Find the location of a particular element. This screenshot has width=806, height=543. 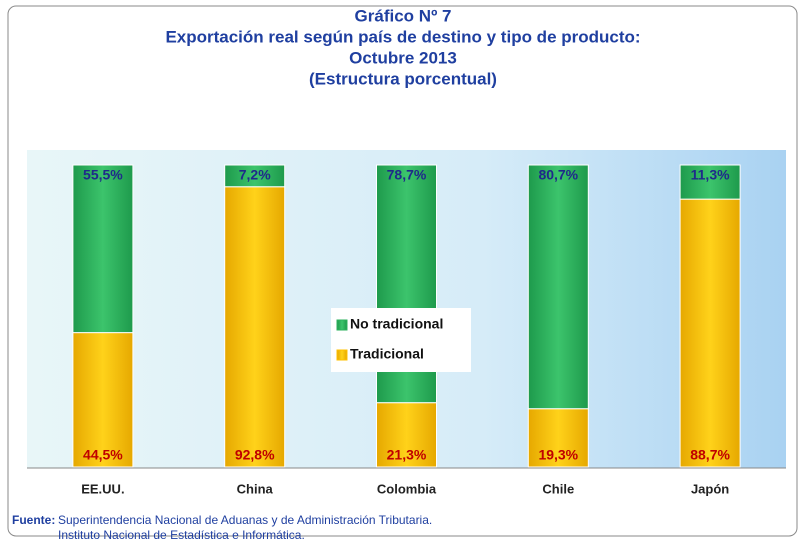

value-label: 88,7% is located at coordinates (710, 455).